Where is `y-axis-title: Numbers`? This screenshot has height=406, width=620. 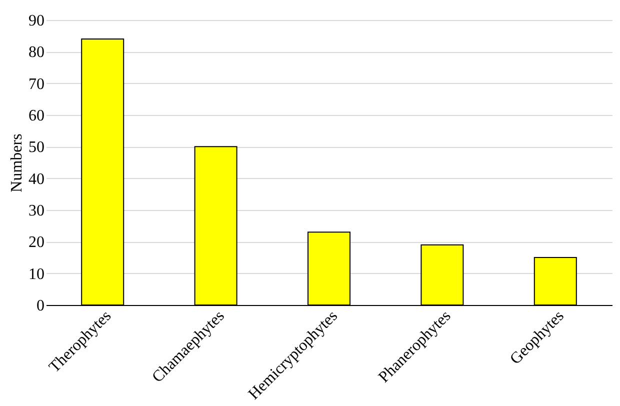 y-axis-title: Numbers is located at coordinates (17, 163).